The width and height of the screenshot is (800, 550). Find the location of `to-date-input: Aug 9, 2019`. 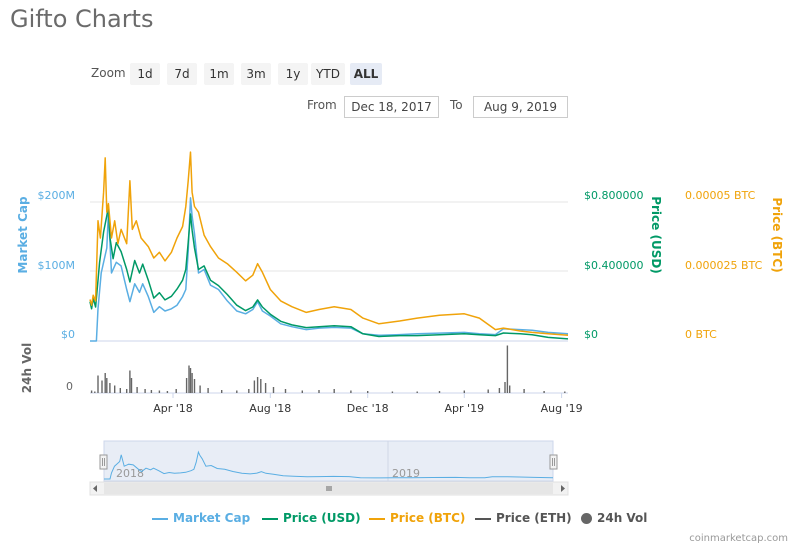

to-date-input: Aug 9, 2019 is located at coordinates (520, 107).